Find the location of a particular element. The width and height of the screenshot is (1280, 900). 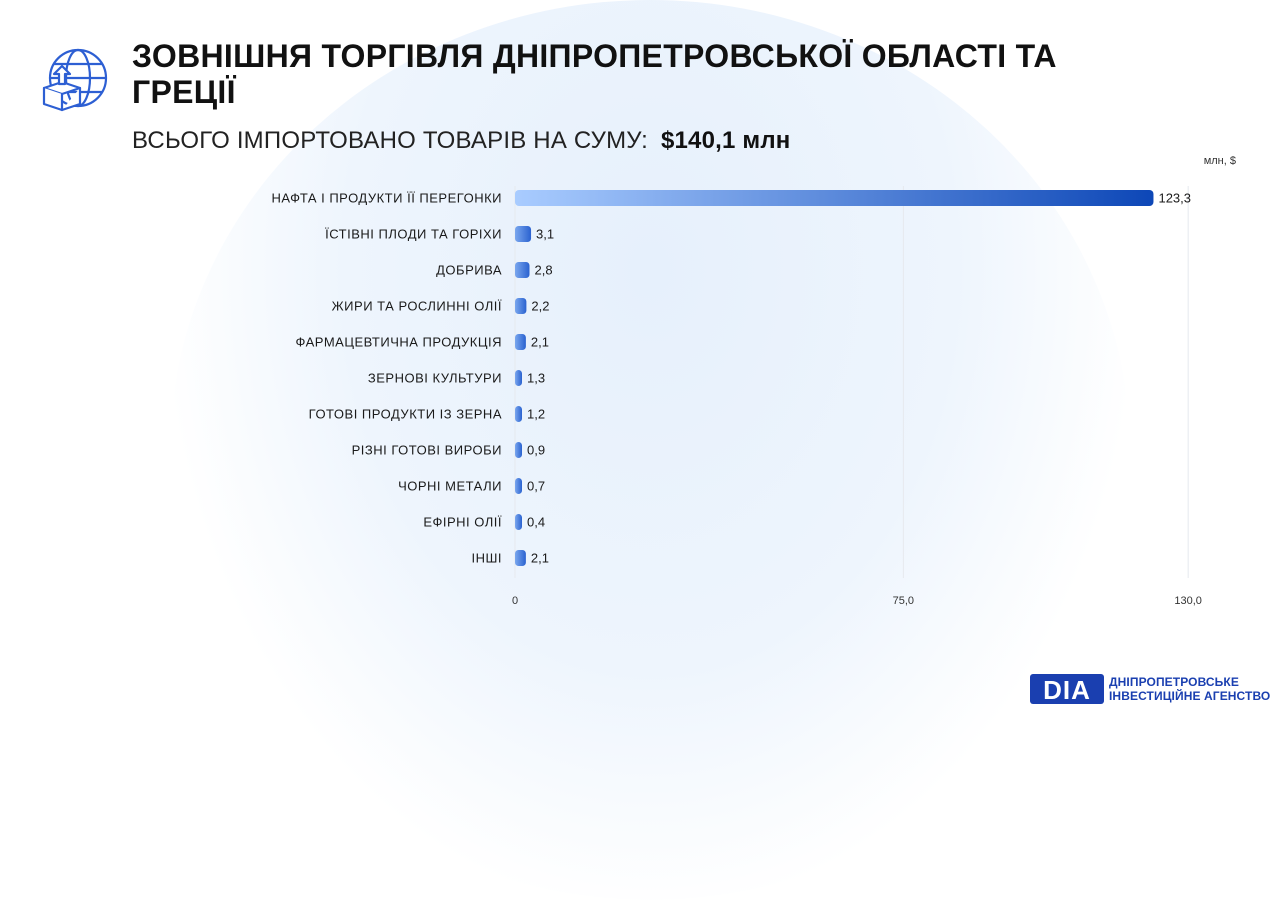

category-label: РІЗНІ ГОТОВІ ВИРОБИ is located at coordinates (427, 450).